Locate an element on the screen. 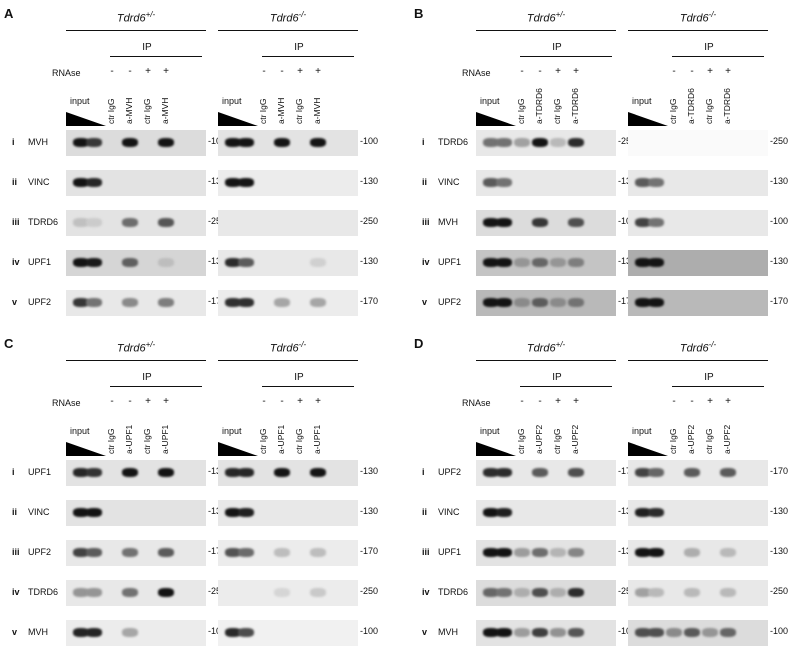 The image size is (800, 650). molecular-weight-marker: -250 is located at coordinates (779, 141).